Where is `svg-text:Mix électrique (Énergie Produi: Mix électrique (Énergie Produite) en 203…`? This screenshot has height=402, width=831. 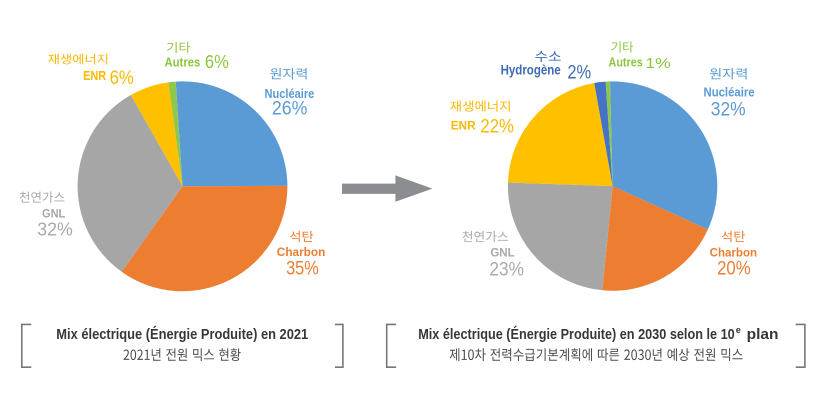
svg-text:Mix électrique (Énergie Produi: Mix électrique (Énergie Produite) en 203… is located at coordinates (576, 334).